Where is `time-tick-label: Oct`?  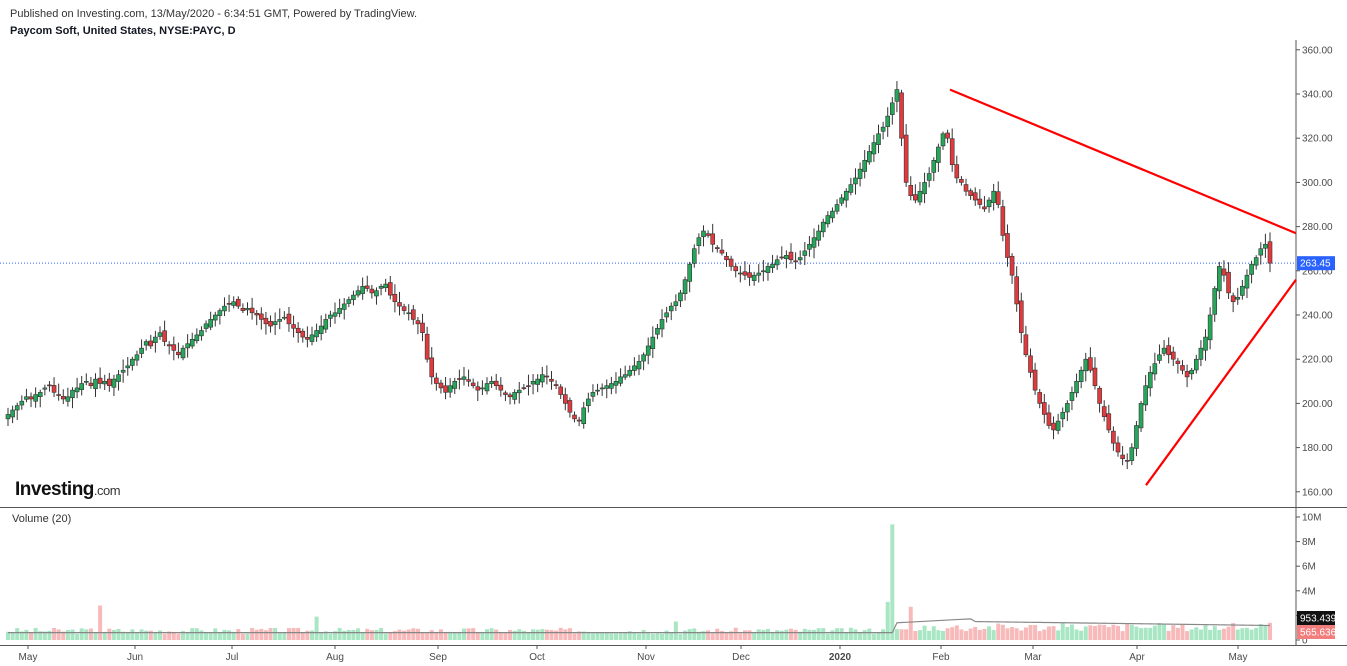
time-tick-label: Oct is located at coordinates (537, 657).